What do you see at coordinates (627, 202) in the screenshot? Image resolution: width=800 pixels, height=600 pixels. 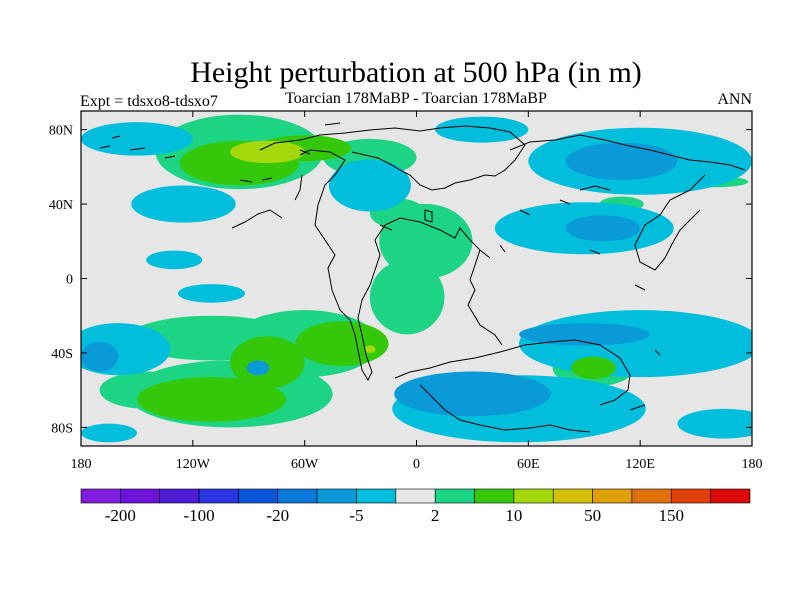 I see `coastline-east` at bounding box center [627, 202].